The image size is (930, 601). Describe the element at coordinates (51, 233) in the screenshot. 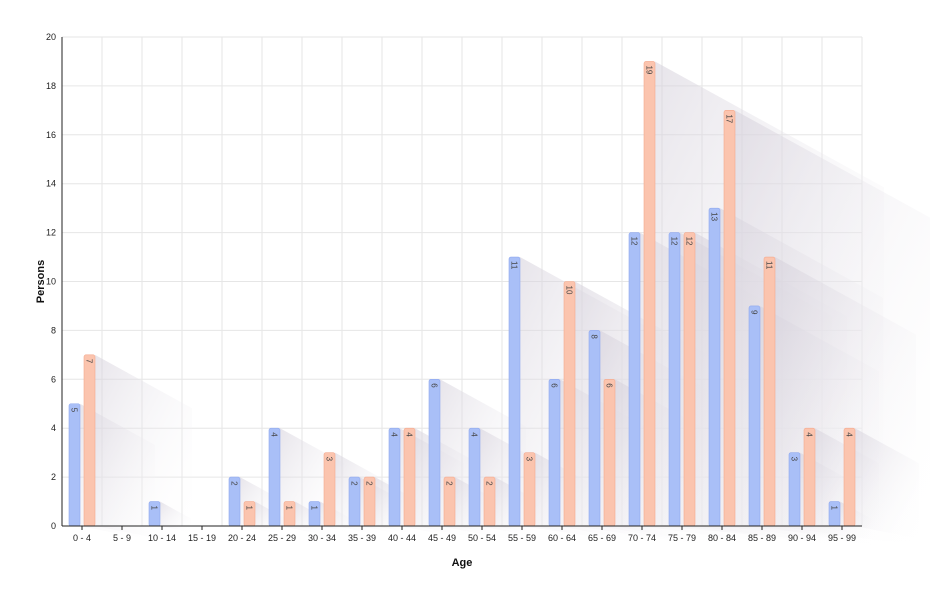

I see `y-tick-label: 12` at that location.